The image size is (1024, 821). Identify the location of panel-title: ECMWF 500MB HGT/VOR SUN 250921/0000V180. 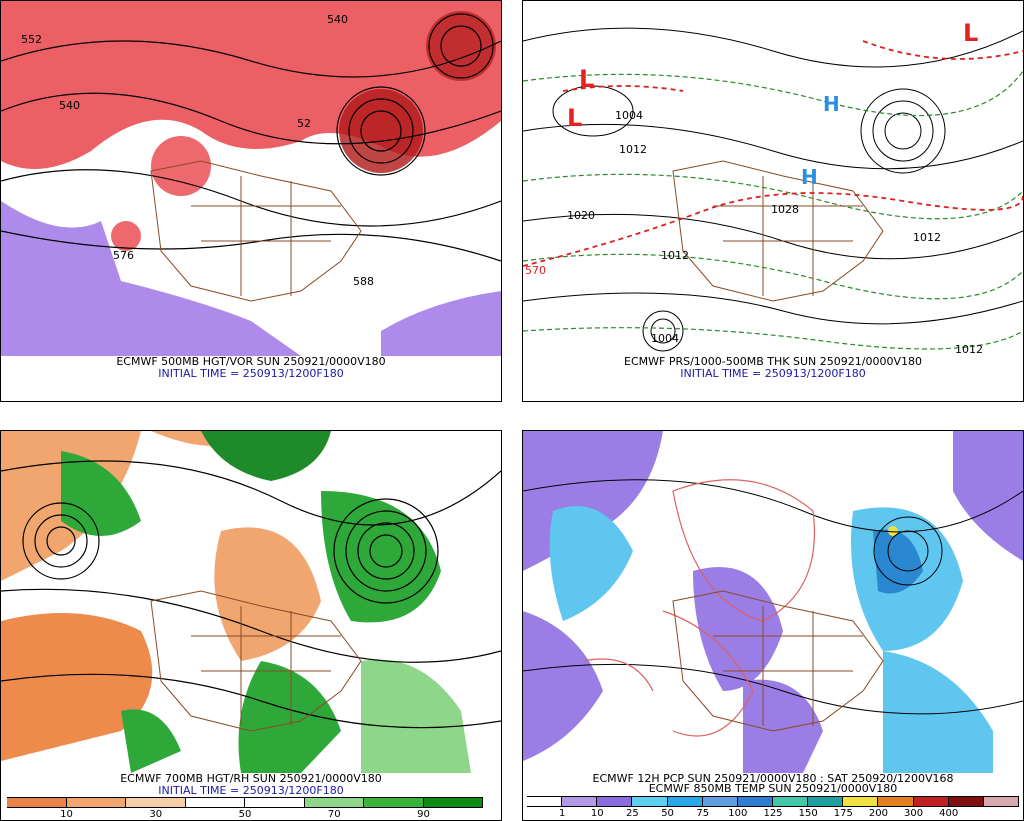
(251, 361).